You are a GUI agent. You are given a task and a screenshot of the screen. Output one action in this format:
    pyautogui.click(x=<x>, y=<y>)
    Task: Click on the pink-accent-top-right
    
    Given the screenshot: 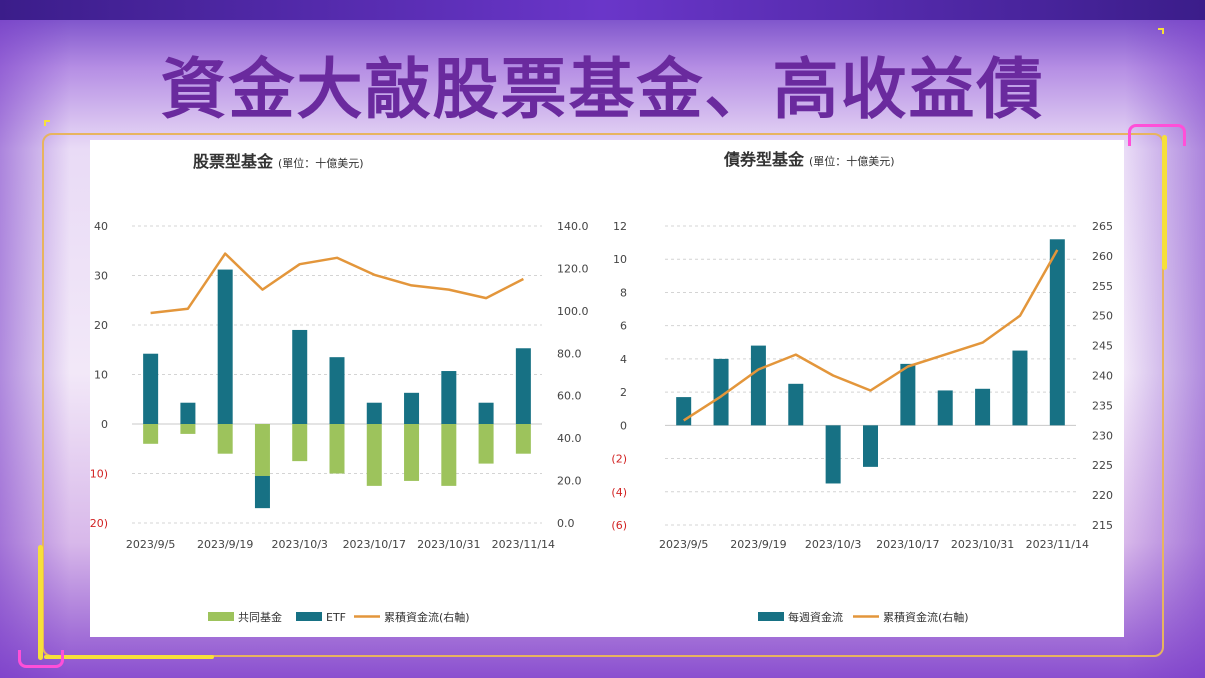 What is the action you would take?
    pyautogui.click(x=1157, y=135)
    